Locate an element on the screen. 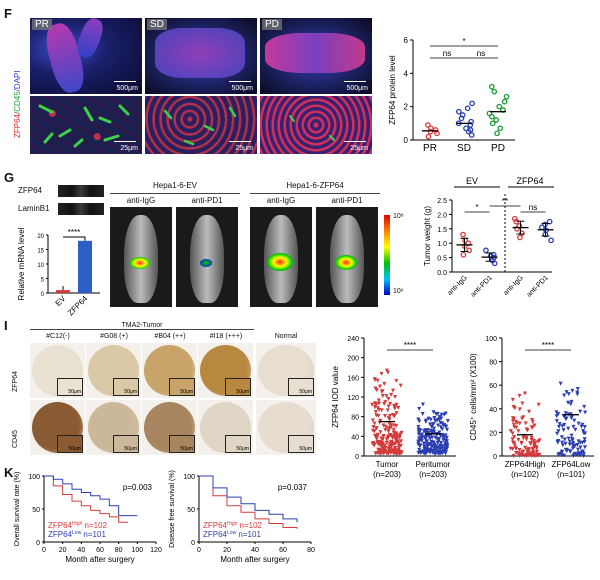  stain-zfp64: ZFP64 is located at coordinates (17, 125).